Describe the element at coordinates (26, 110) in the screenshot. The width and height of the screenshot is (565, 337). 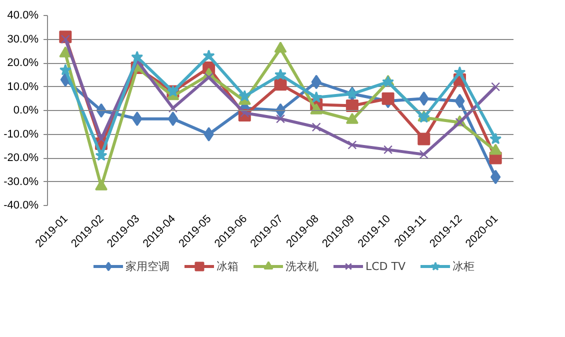
I see `y-tick-label: 0.0%` at that location.